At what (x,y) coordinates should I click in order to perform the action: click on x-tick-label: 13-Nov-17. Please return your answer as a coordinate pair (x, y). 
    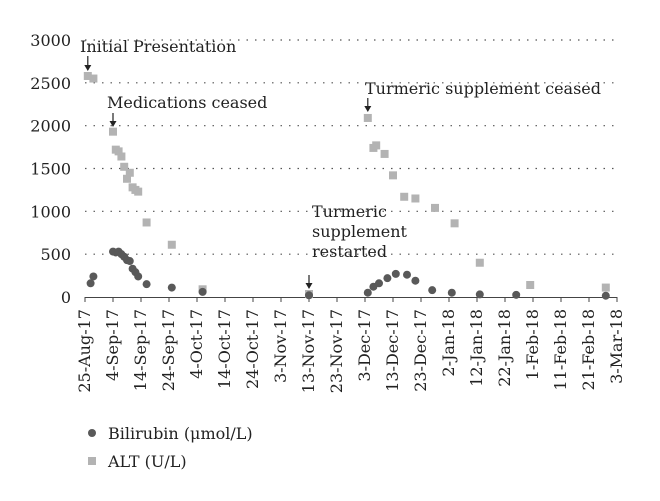
    Looking at the image, I should click on (308, 351).